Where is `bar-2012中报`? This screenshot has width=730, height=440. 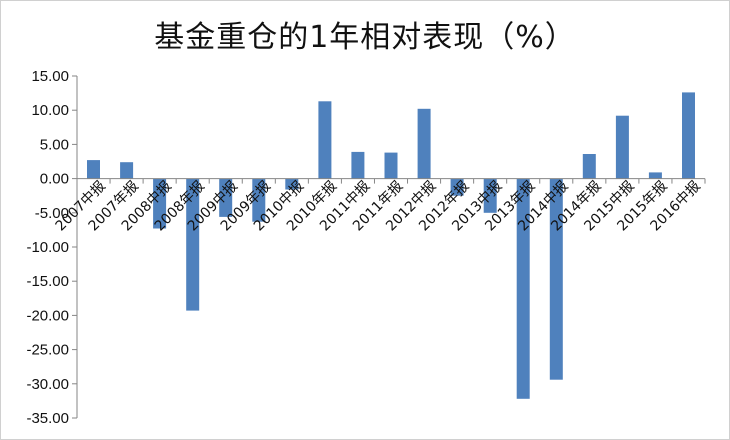
bar-2012中报 is located at coordinates (424, 143).